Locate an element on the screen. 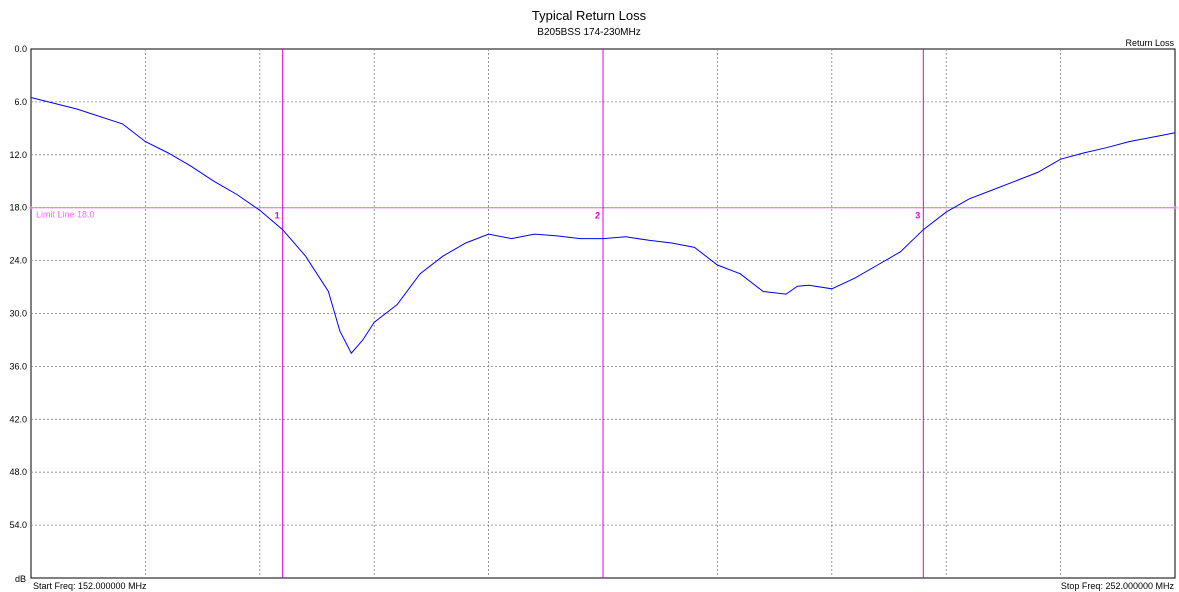 This screenshot has height=592, width=1179. y-tick-label: 48.0 is located at coordinates (18, 472).